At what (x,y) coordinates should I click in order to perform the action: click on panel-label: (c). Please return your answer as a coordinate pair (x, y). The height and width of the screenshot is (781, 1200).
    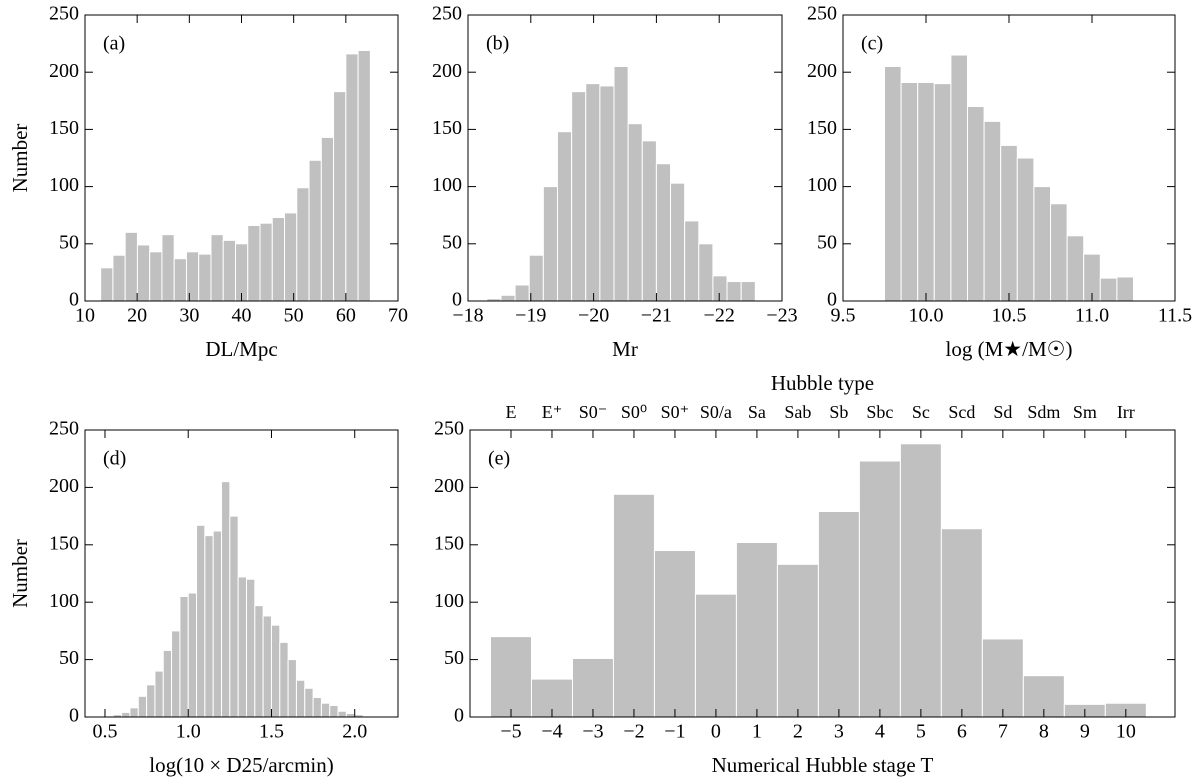
    Looking at the image, I should click on (872, 44).